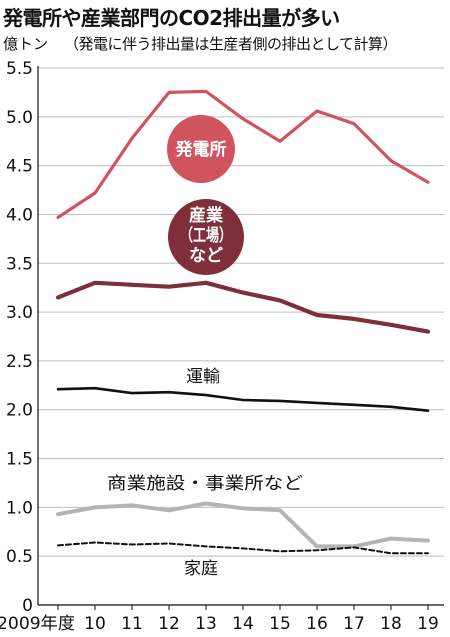 The height and width of the screenshot is (637, 450). What do you see at coordinates (19, 215) in the screenshot?
I see `y-tick-label: 4.0` at bounding box center [19, 215].